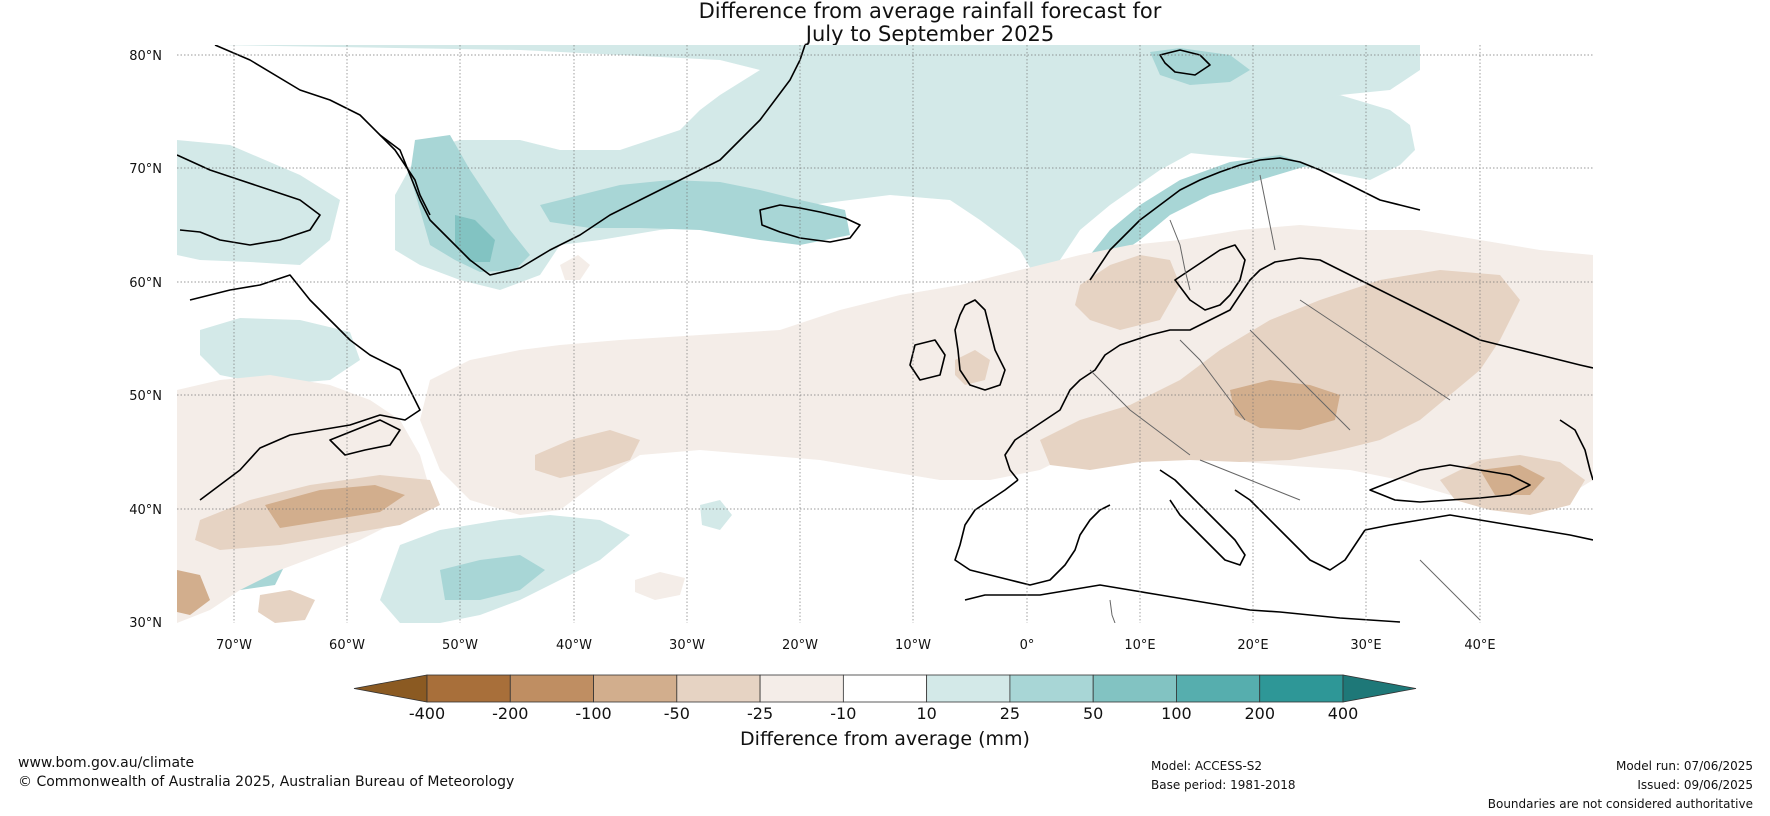  I want to click on lat-label: 40°N, so click(145, 510).